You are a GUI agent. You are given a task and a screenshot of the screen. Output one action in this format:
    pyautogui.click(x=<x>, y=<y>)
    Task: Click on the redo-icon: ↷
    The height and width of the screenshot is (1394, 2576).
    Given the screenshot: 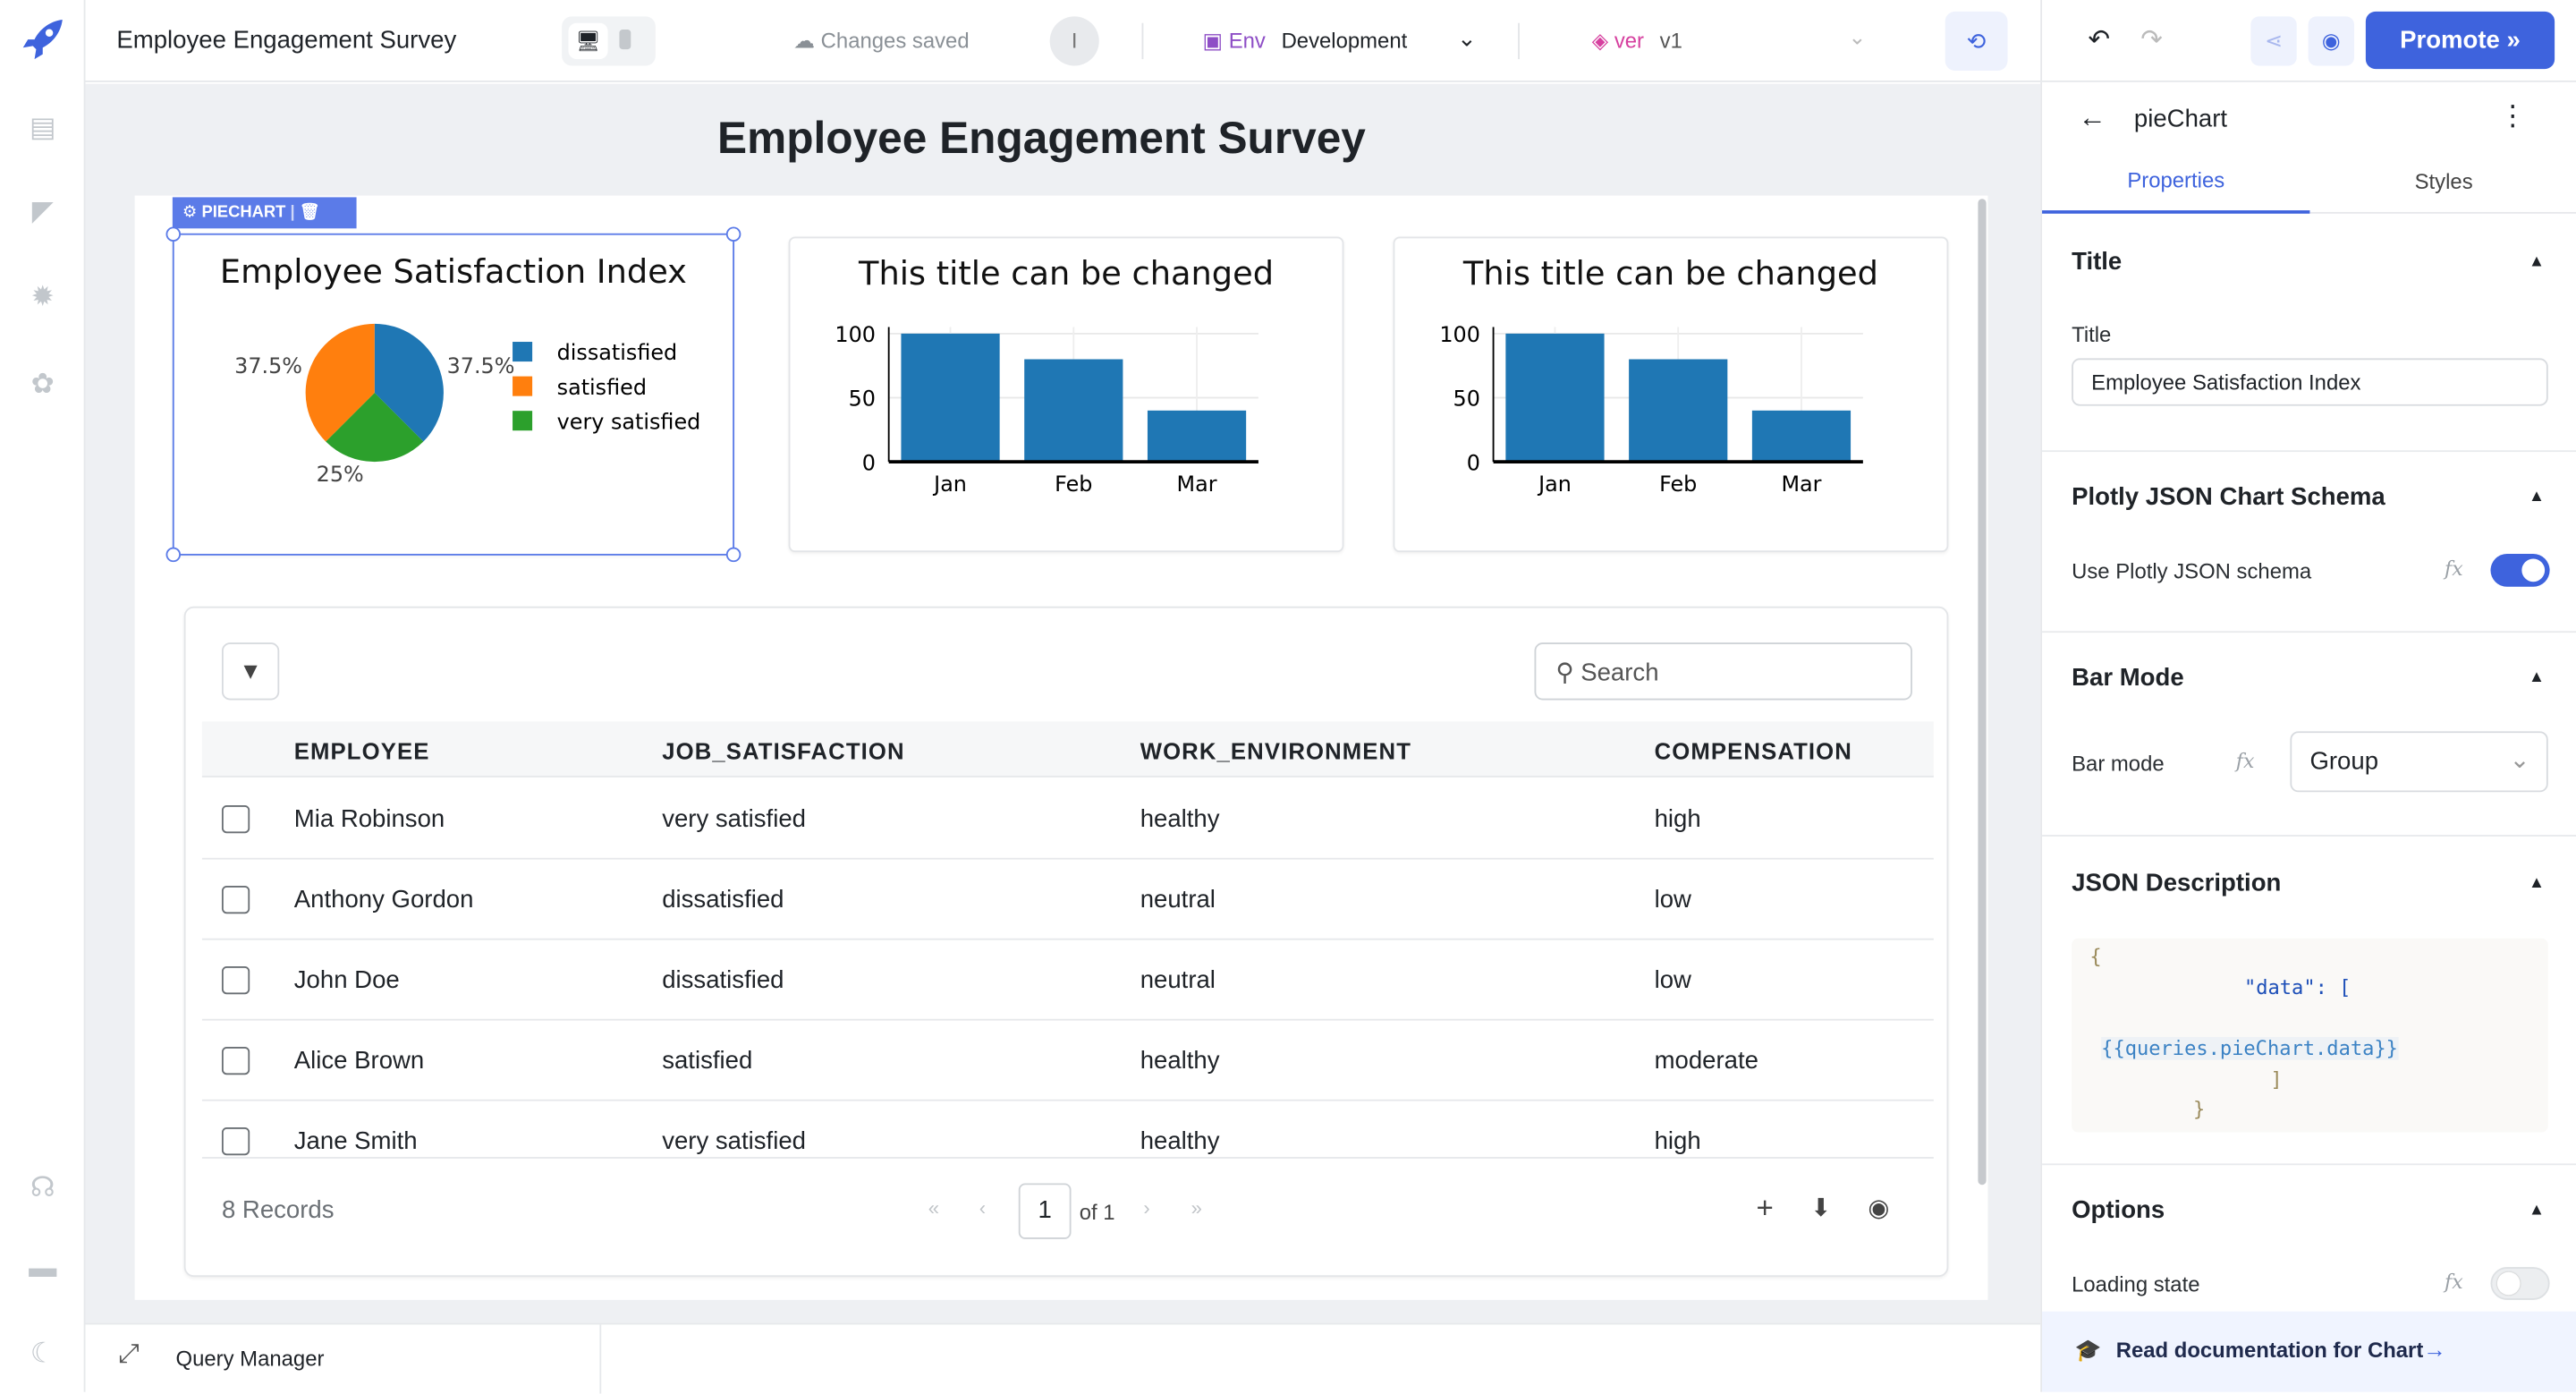 What is the action you would take?
    pyautogui.click(x=2151, y=40)
    